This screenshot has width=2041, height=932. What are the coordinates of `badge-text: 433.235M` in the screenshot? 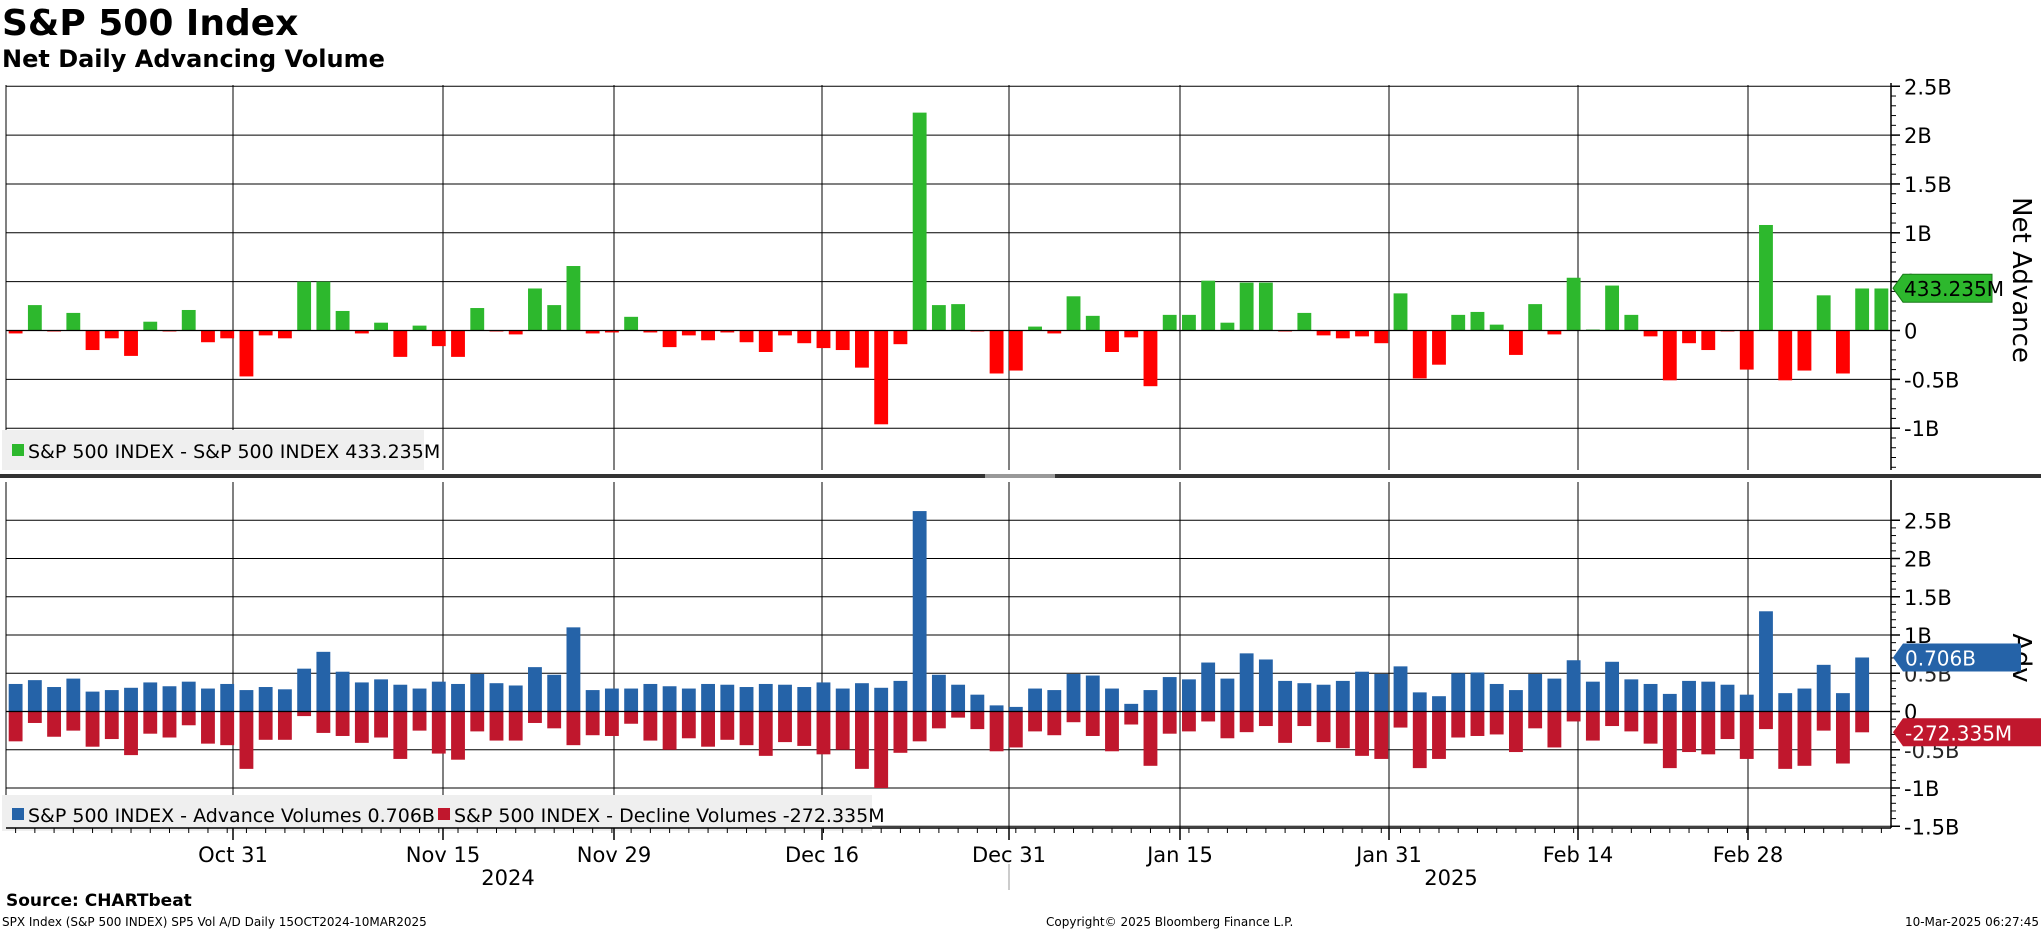 It's located at (1954, 289).